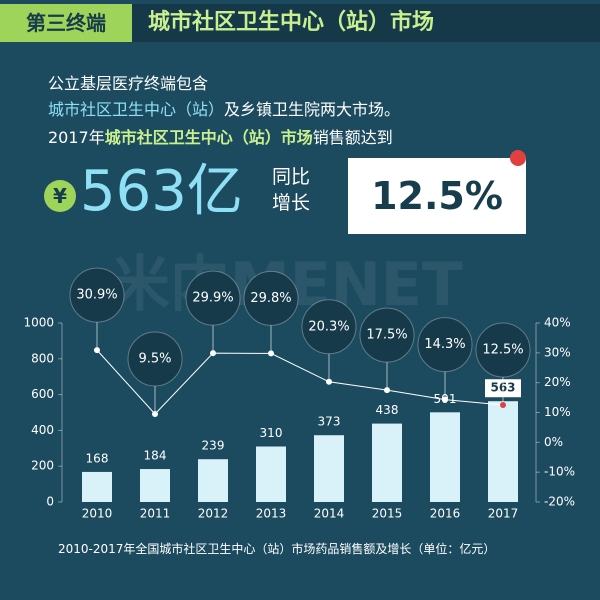  Describe the element at coordinates (557, 412) in the screenshot. I see `y2-tick-label: 10%` at that location.